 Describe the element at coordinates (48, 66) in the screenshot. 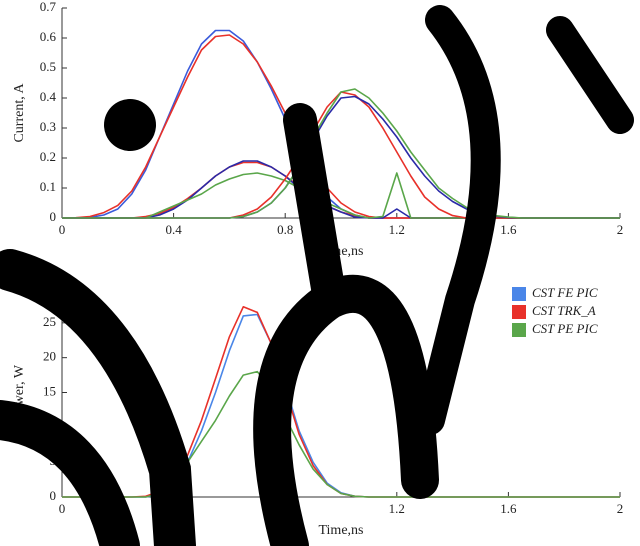

I see `y-tick-label: 0.5` at that location.